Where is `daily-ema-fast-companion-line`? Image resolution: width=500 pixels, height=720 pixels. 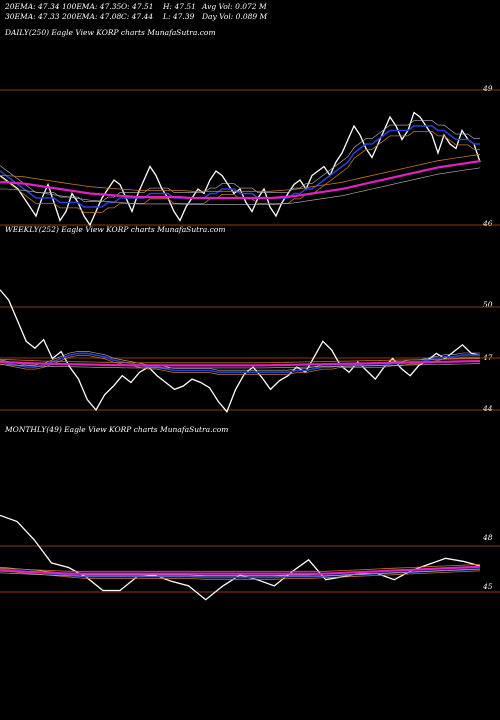
daily-ema-fast-companion-line is located at coordinates (240, 171).